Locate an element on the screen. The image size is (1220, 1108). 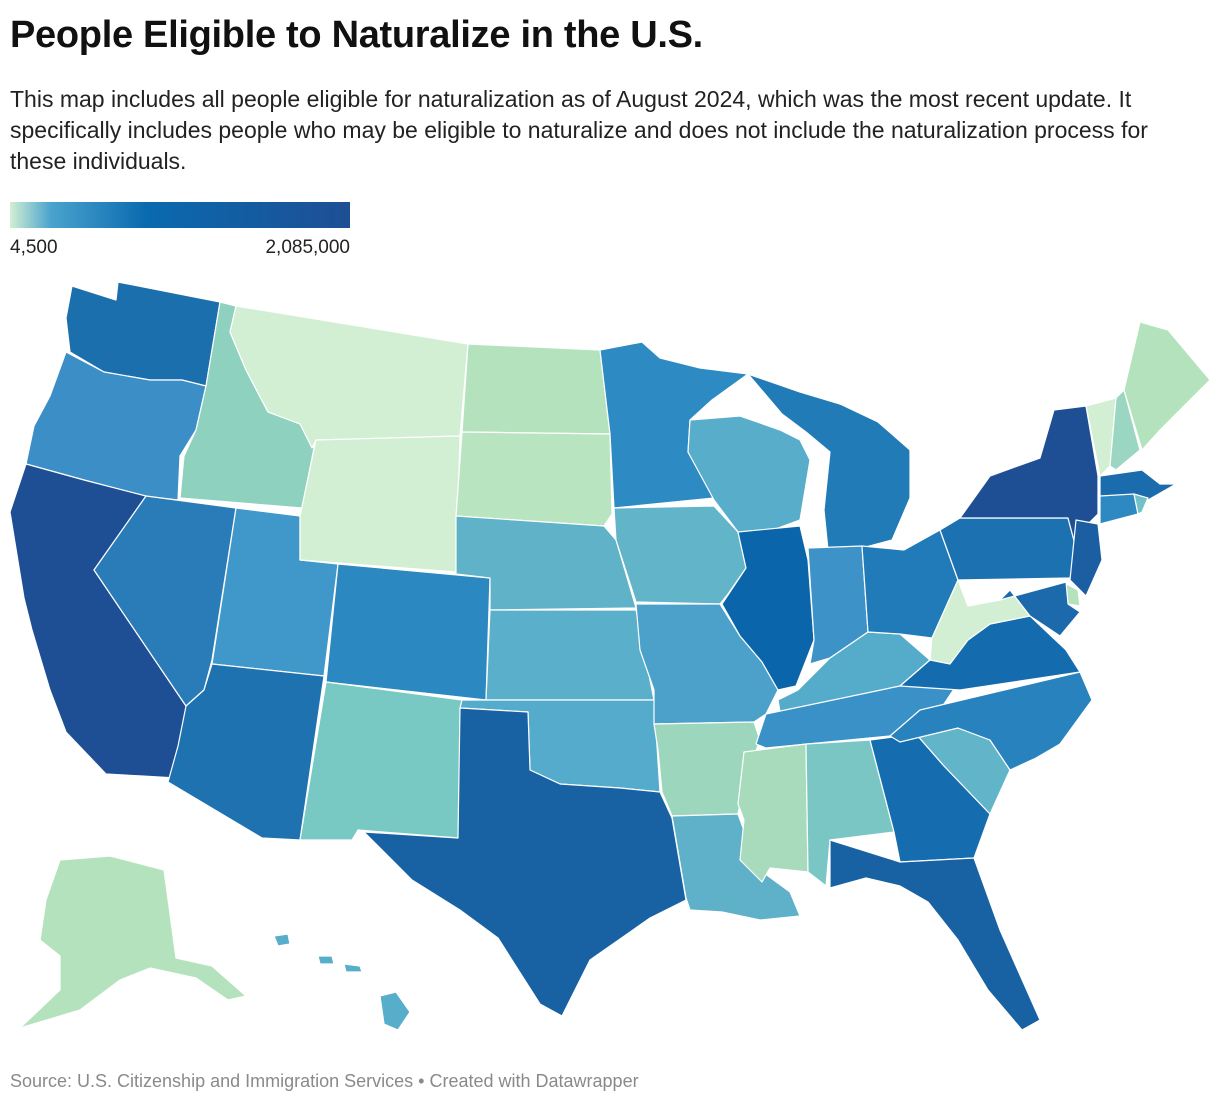
color-legend: 4,500 2,085,000 is located at coordinates (180, 232).